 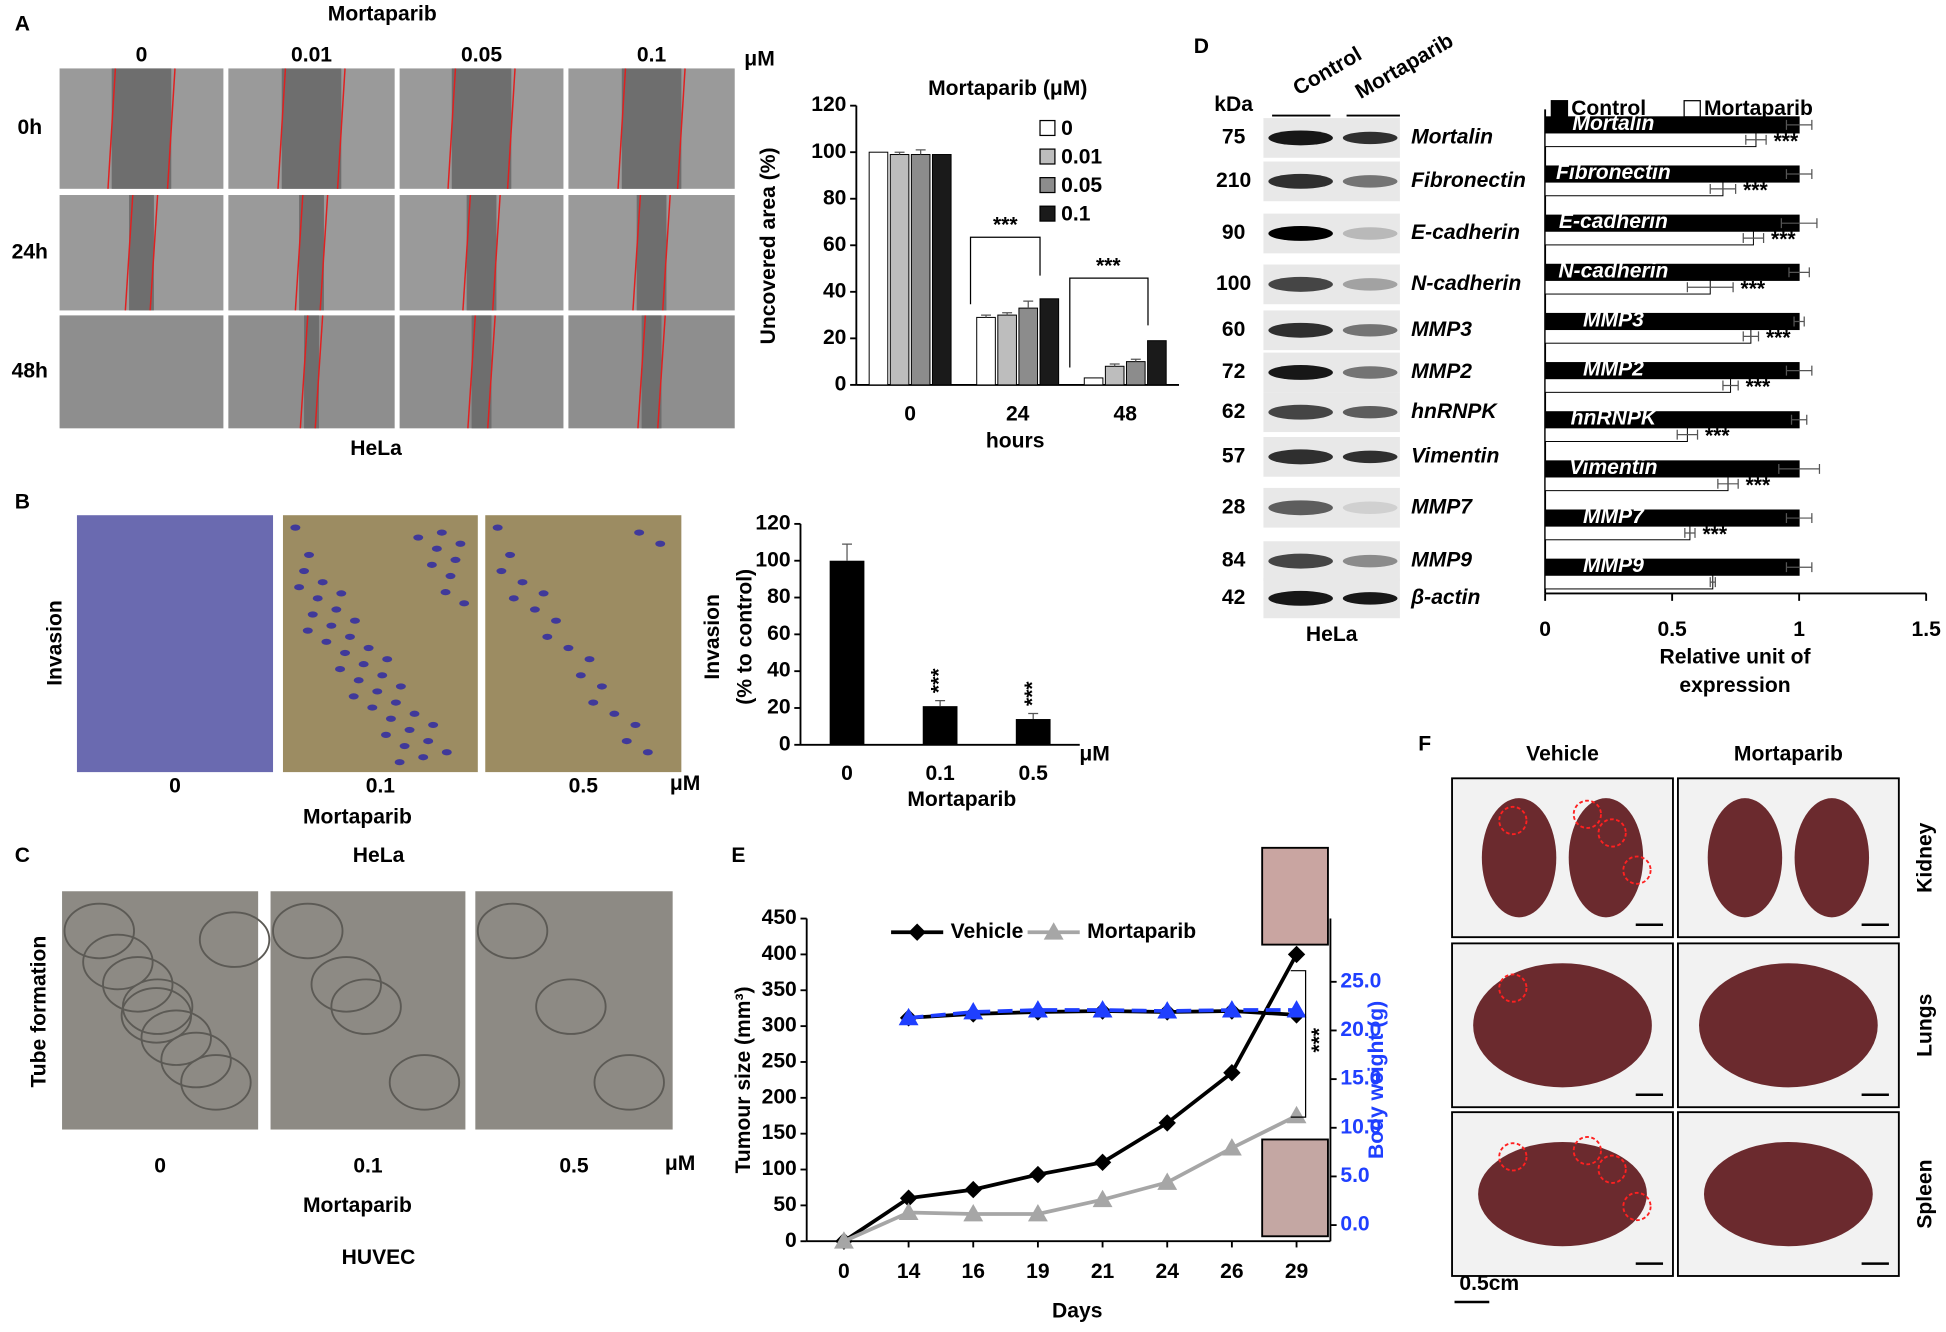 I want to click on kda-value: 72, so click(x=1233, y=371).